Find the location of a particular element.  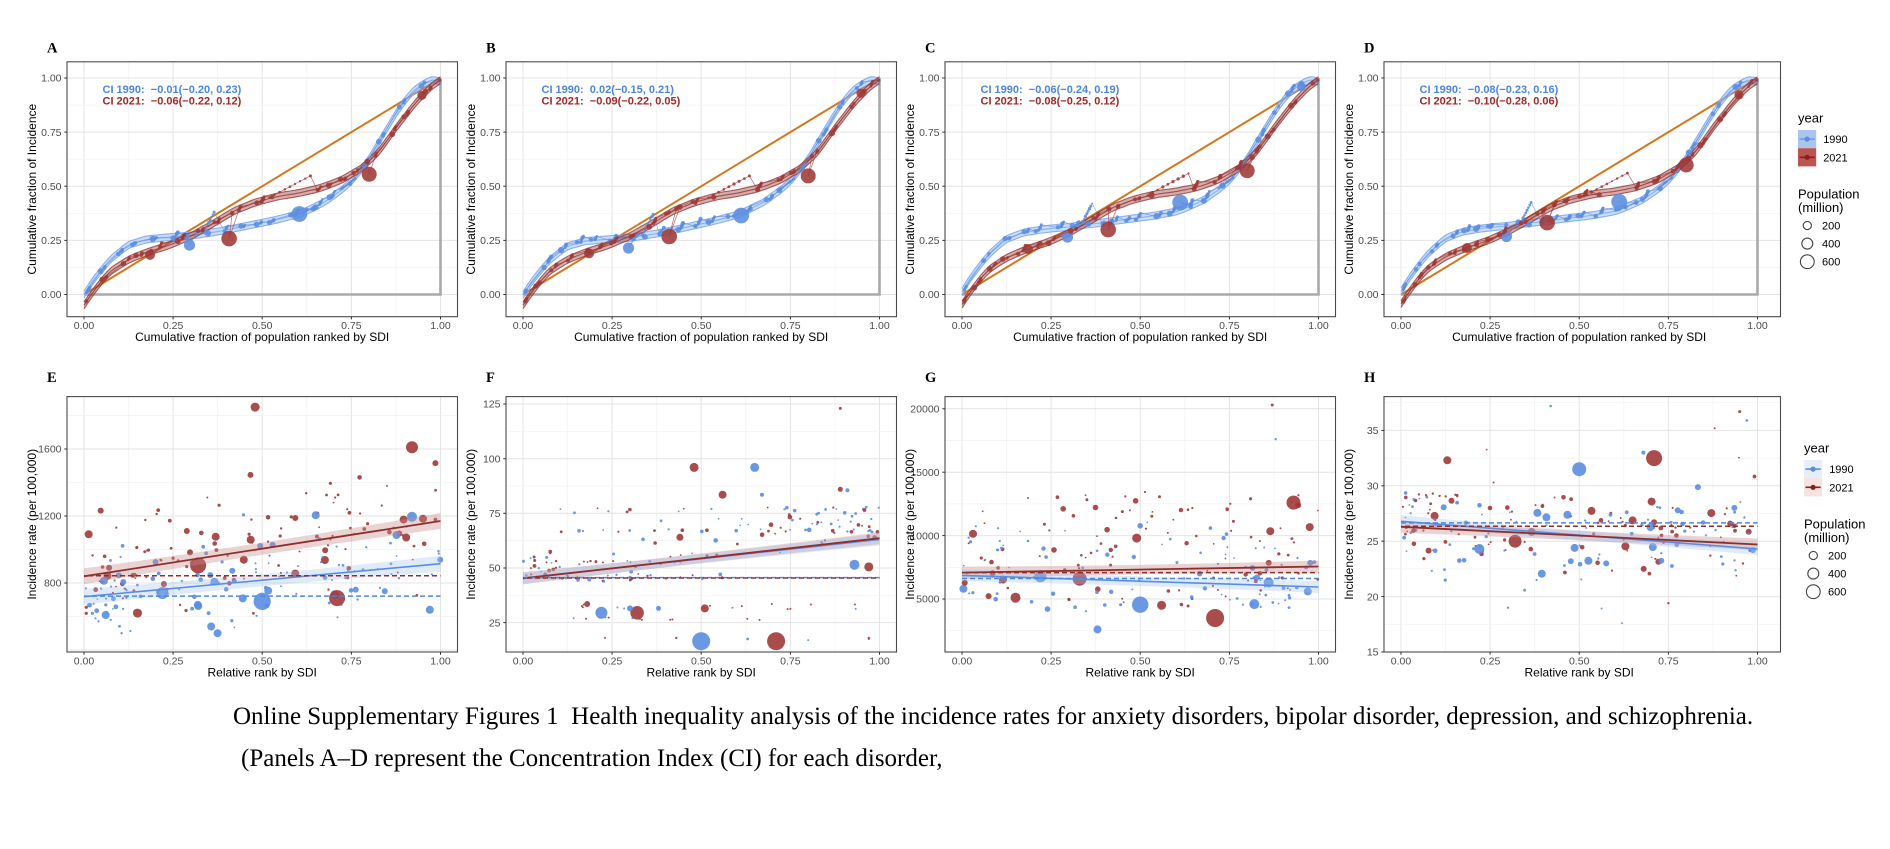

svg-text: 5000 is located at coordinates (928, 600).